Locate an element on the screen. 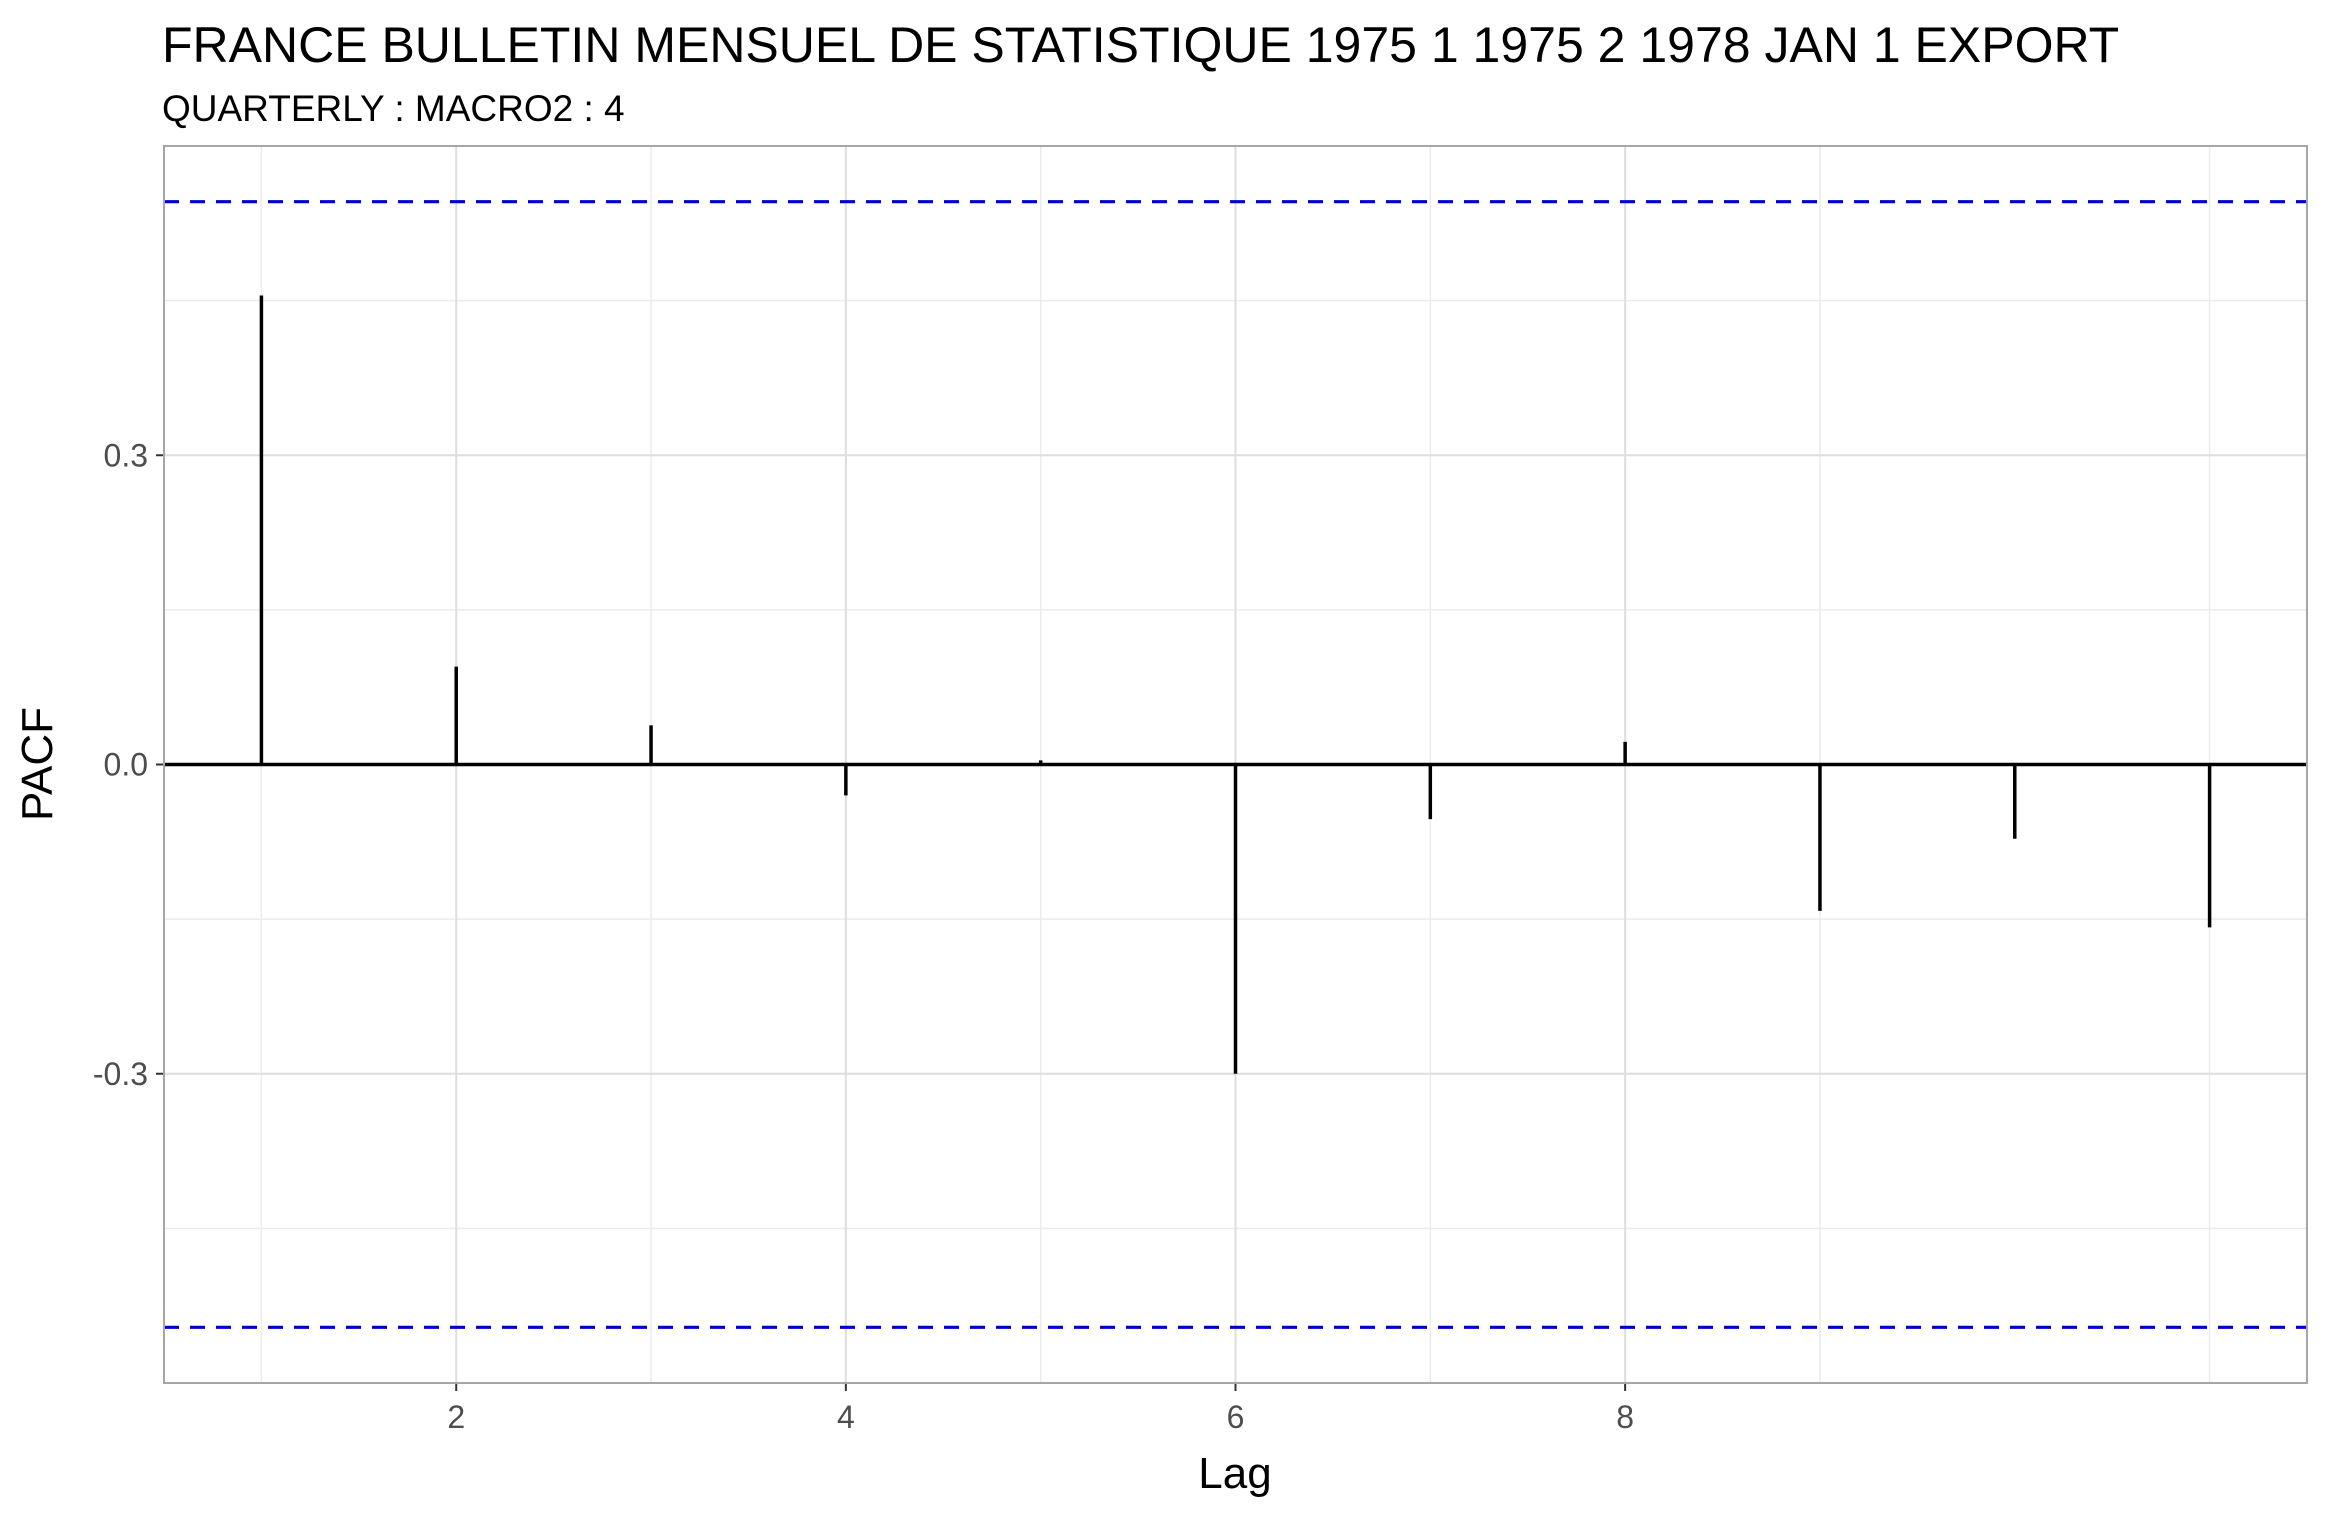  y-axis-title: PACF is located at coordinates (37, 764).